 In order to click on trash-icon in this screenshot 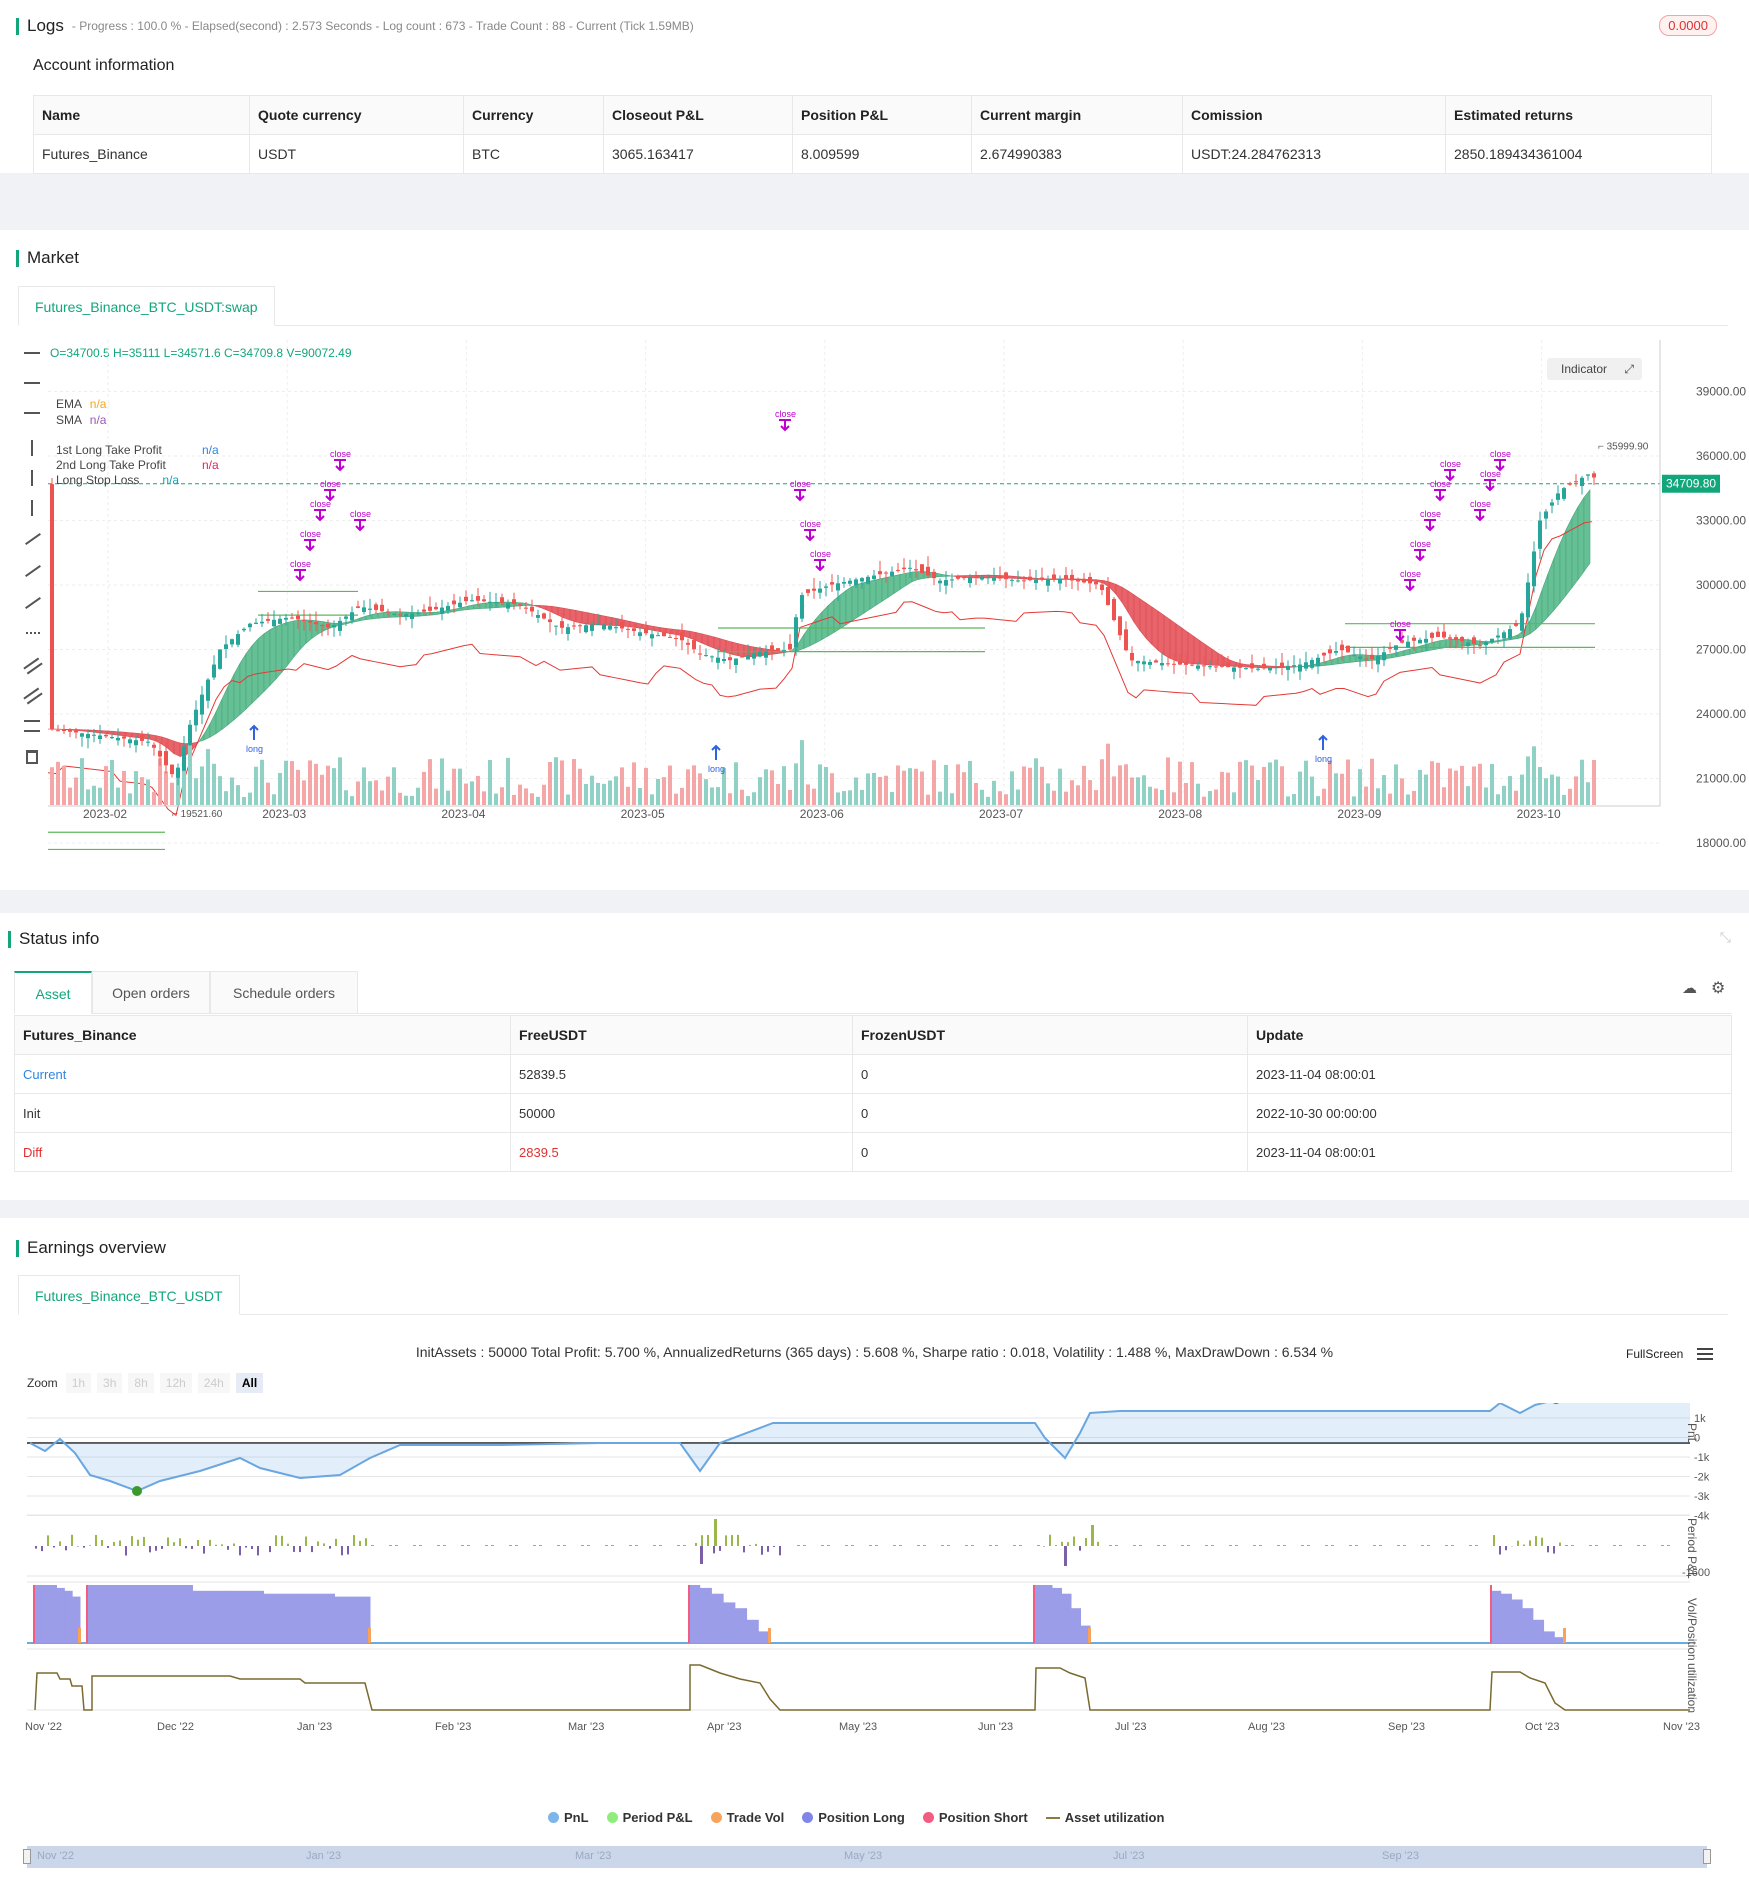, I will do `click(32, 757)`.